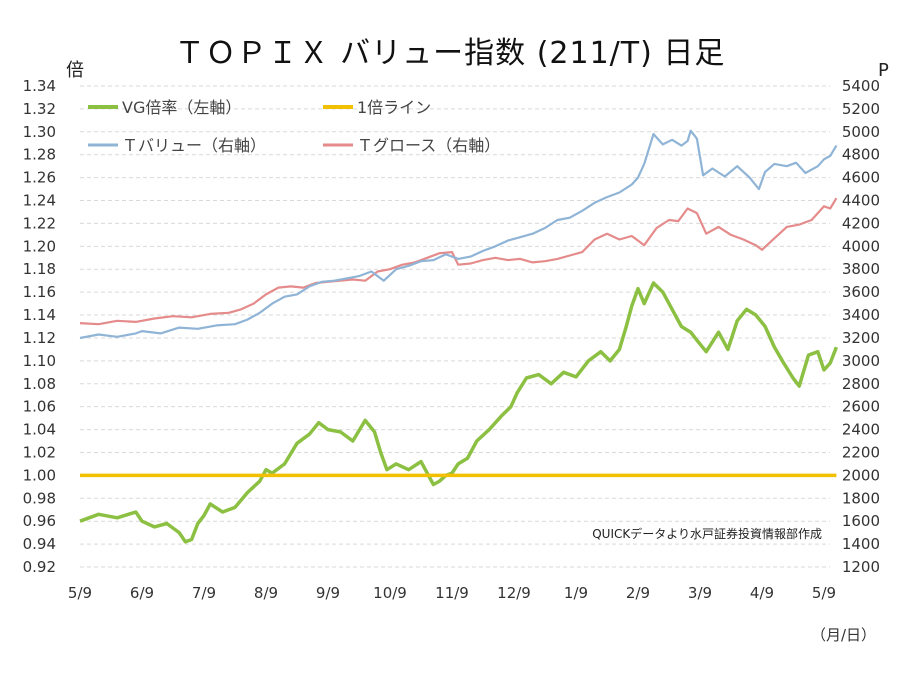 The height and width of the screenshot is (675, 900). Describe the element at coordinates (861, 338) in the screenshot. I see `y-right-tick-label: 3200` at that location.